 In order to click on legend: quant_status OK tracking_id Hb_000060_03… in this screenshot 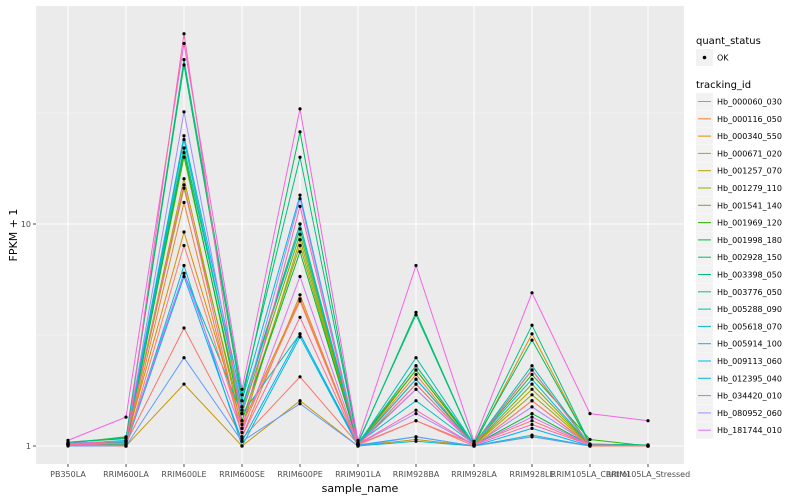, I will do `click(739, 237)`.